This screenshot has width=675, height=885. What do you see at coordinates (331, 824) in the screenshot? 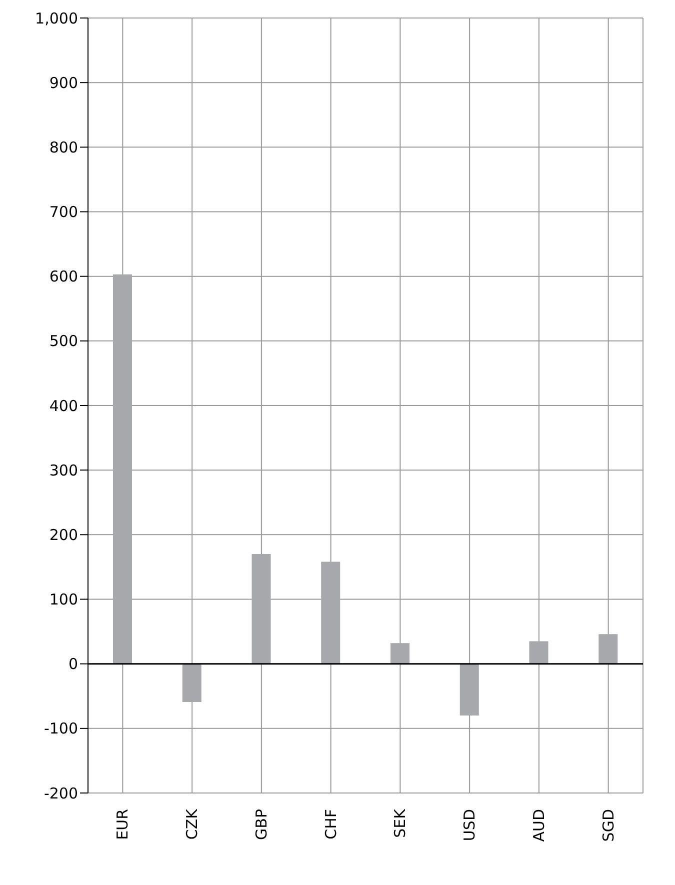
I see `x-tick-label: CHF` at bounding box center [331, 824].